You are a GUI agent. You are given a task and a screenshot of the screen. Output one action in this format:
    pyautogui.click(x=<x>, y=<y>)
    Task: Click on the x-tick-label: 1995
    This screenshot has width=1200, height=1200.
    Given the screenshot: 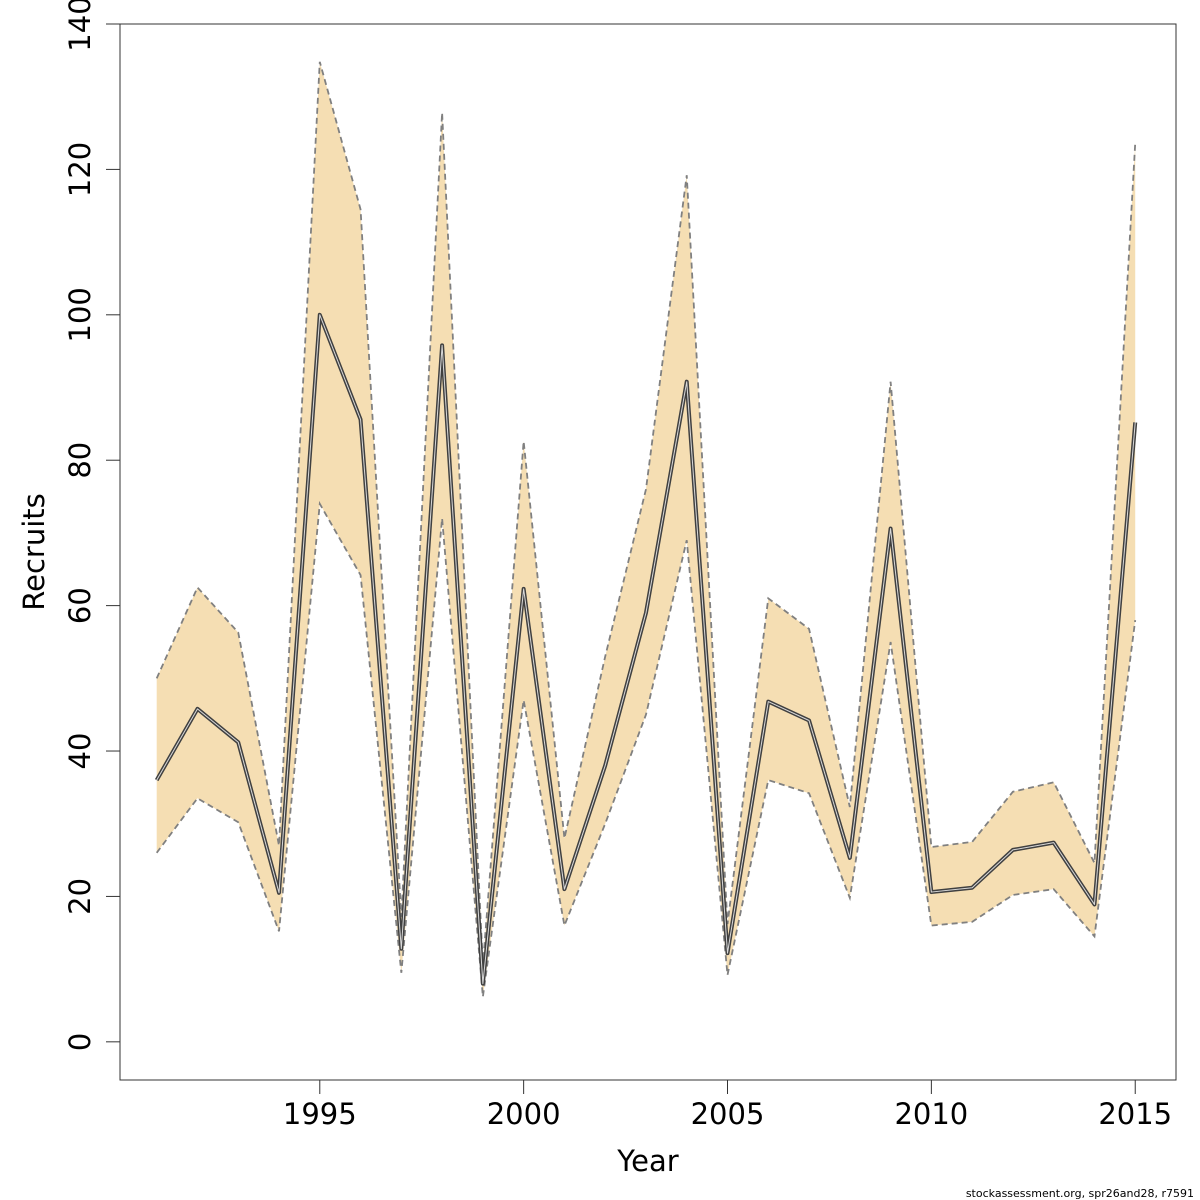 What is the action you would take?
    pyautogui.click(x=320, y=1114)
    